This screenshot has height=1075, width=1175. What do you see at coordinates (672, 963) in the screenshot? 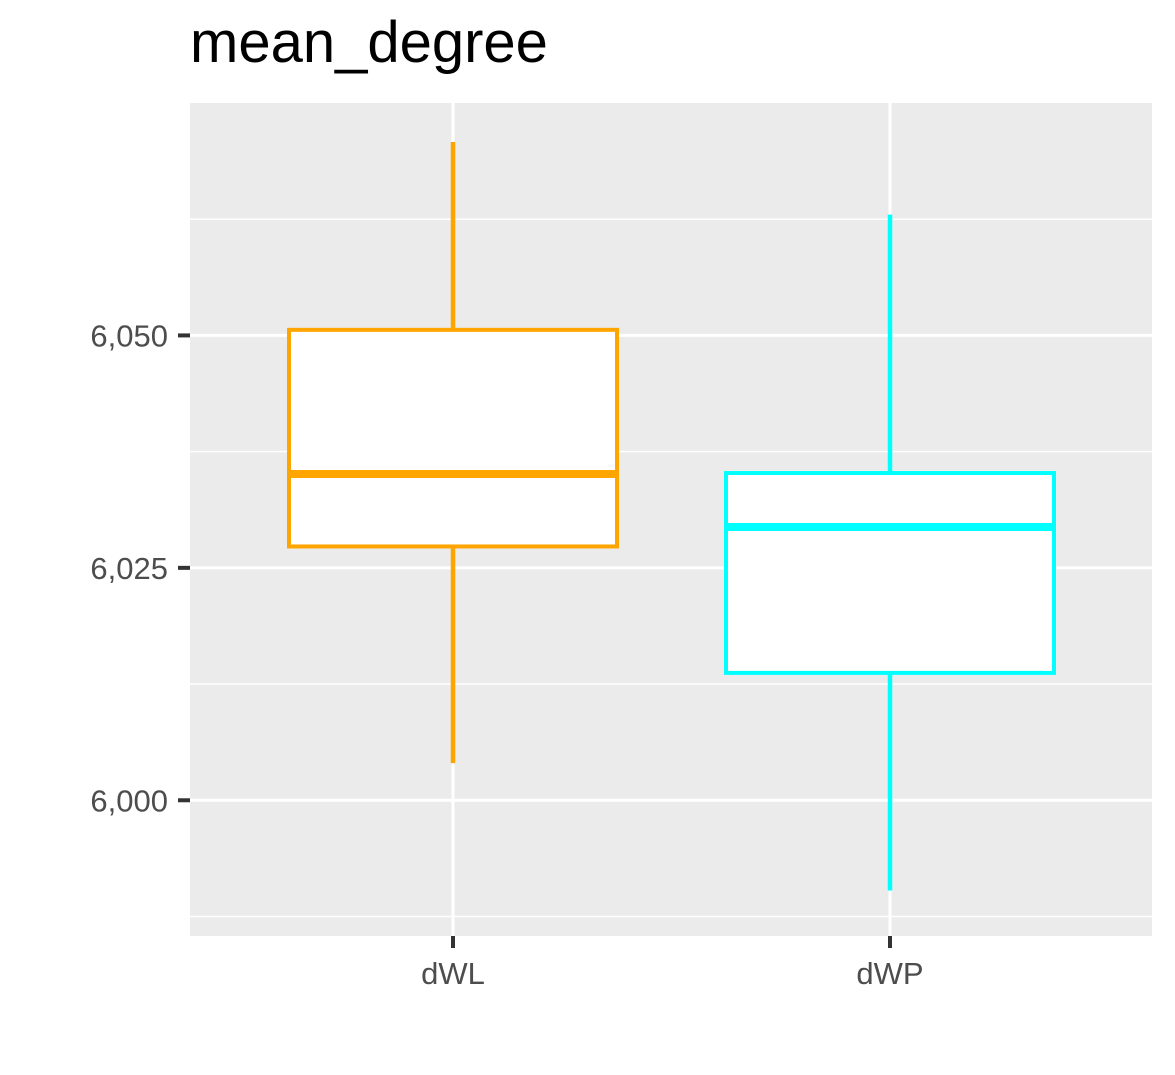
I see `x-axis: dWL dWP` at bounding box center [672, 963].